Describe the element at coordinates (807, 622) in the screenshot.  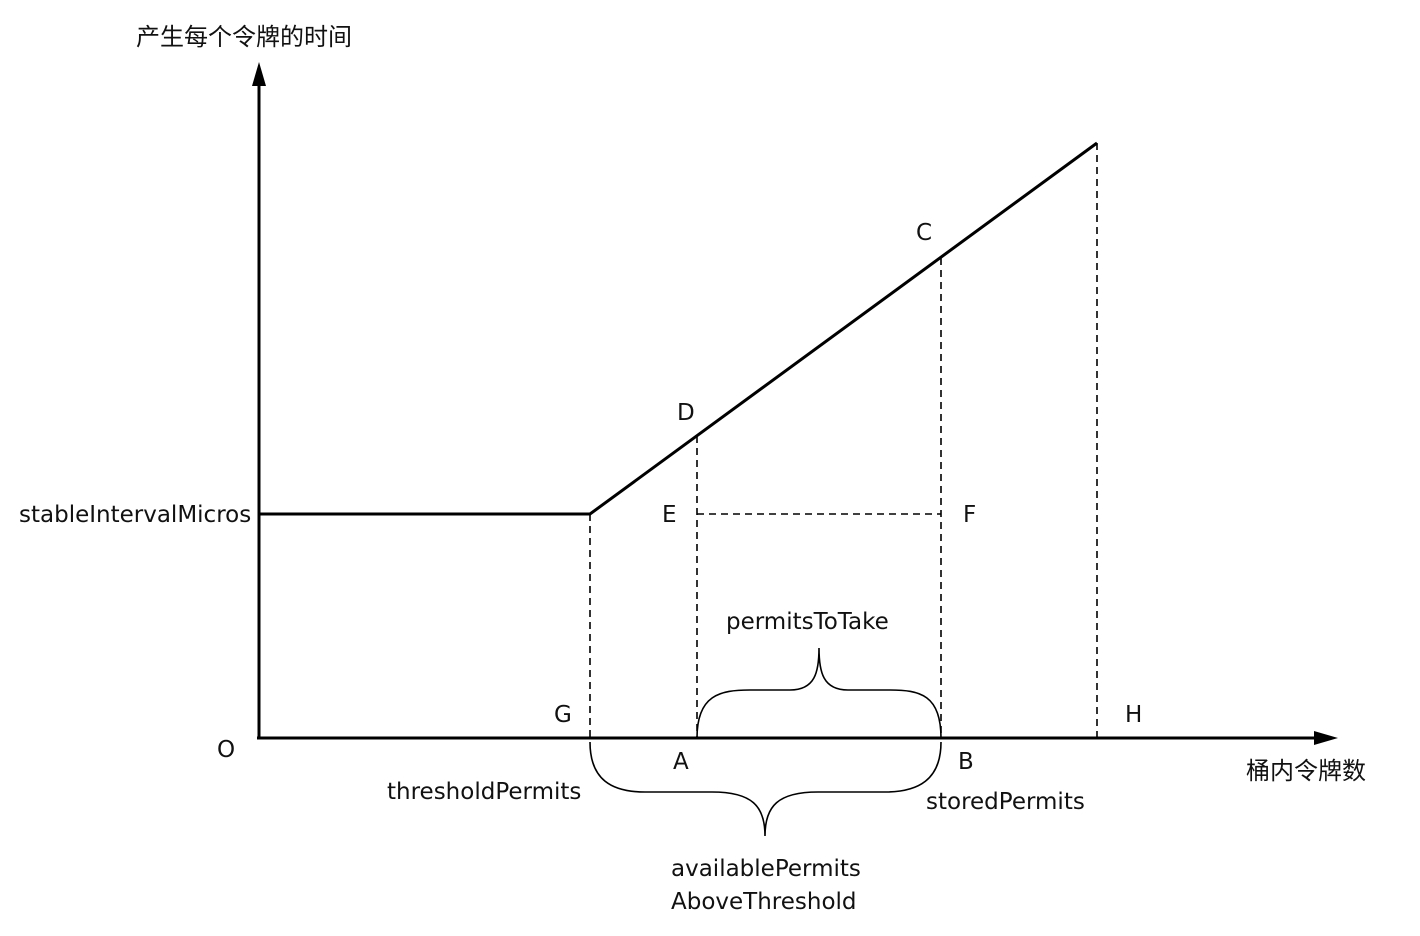
I see `permits-to-take-label: permitsToTake` at that location.